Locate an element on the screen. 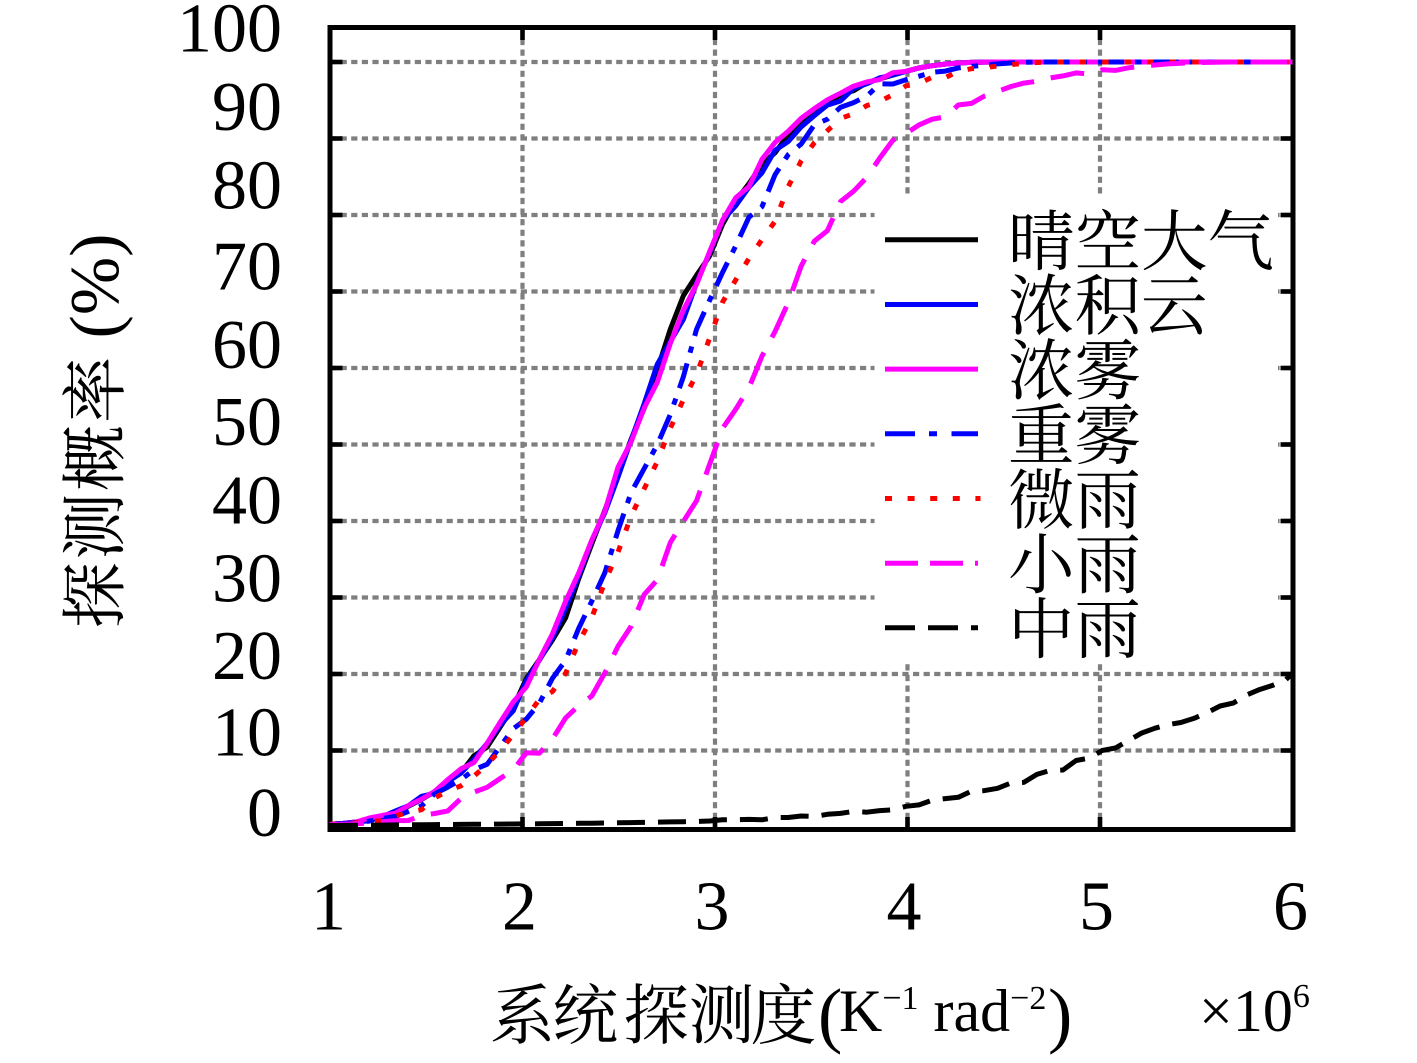  svg-text: 2 is located at coordinates (519, 907).